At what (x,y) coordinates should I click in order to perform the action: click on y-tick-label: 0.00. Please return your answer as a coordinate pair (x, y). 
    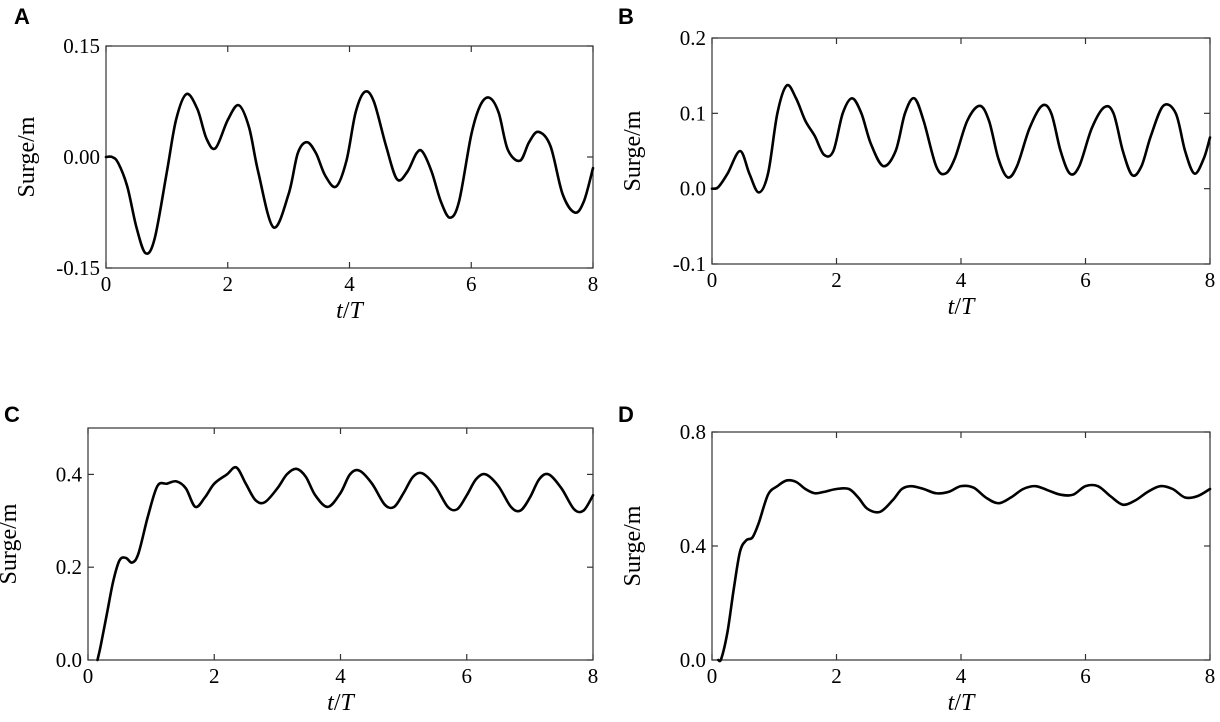
    Looking at the image, I should click on (81, 157).